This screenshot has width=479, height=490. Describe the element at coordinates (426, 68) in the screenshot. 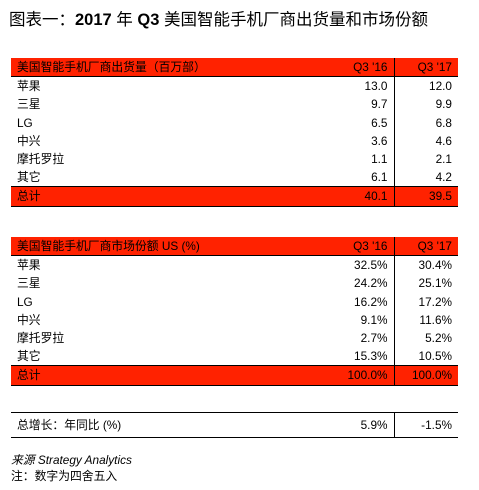

I see `shipments-col-q3-17: Q3 '17` at that location.